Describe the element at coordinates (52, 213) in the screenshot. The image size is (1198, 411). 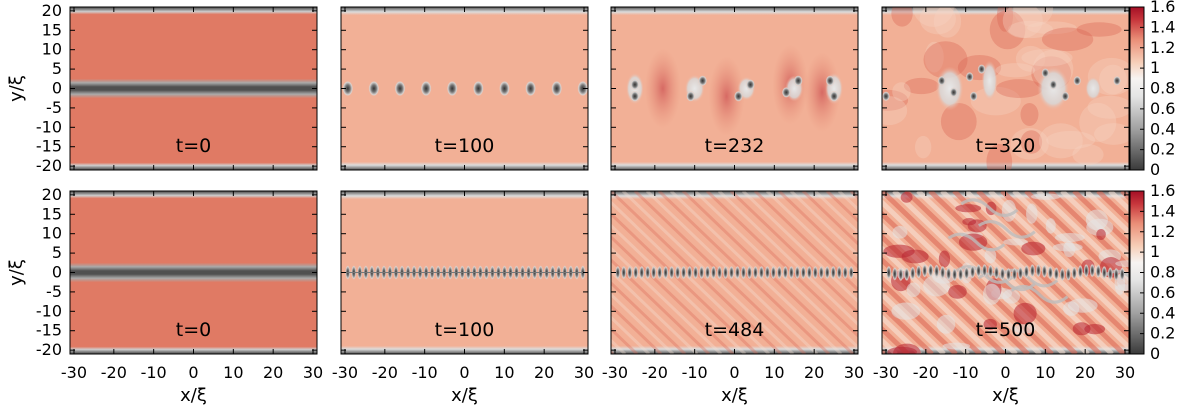
I see `y-tick-label: 15` at that location.